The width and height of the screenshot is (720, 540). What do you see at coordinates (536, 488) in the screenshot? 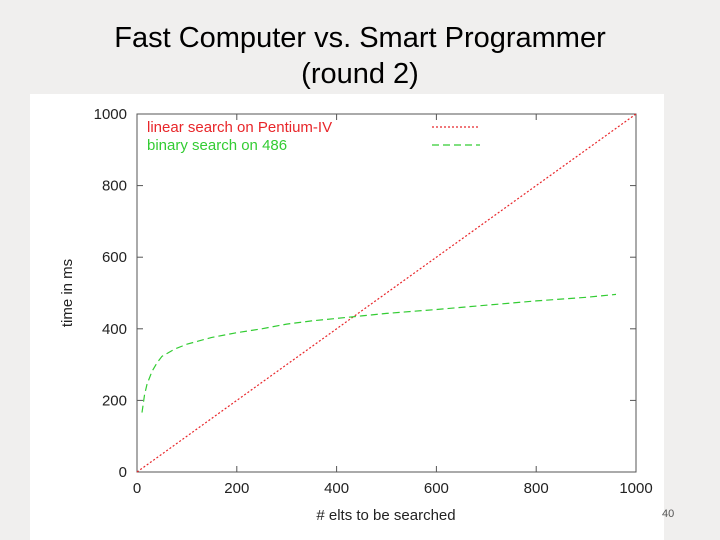
I see `x-tick-label: 800` at bounding box center [536, 488].